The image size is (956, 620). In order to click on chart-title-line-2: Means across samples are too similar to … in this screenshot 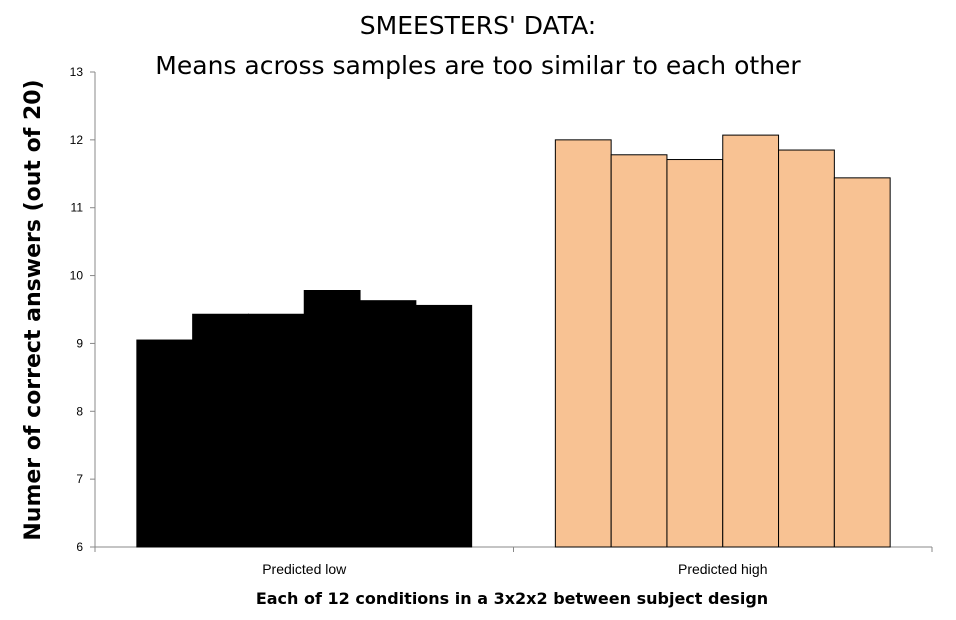, I will do `click(478, 65)`.